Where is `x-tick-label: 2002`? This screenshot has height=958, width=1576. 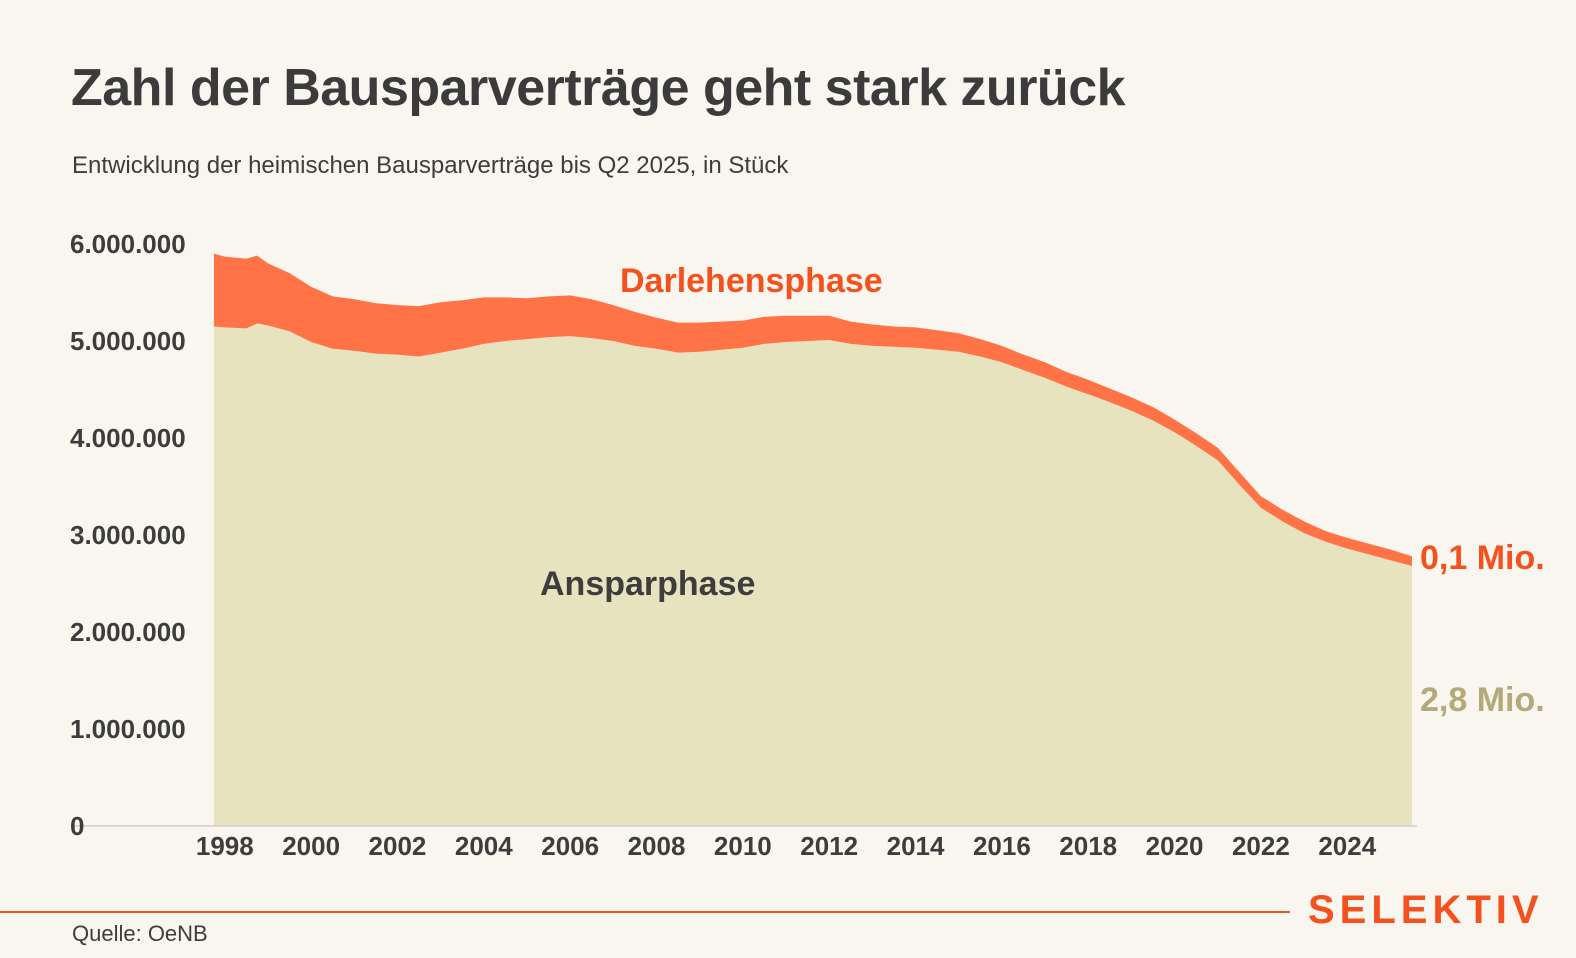
x-tick-label: 2002 is located at coordinates (398, 846).